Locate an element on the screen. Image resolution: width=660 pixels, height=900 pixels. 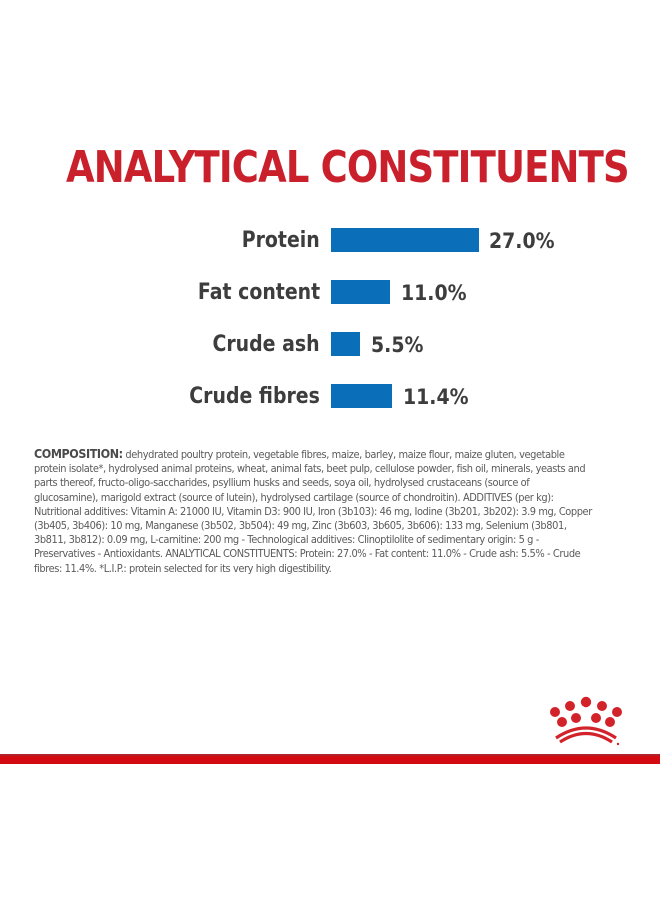
page-title: ANALYTICAL CONSTITUENTS is located at coordinates (348, 167).